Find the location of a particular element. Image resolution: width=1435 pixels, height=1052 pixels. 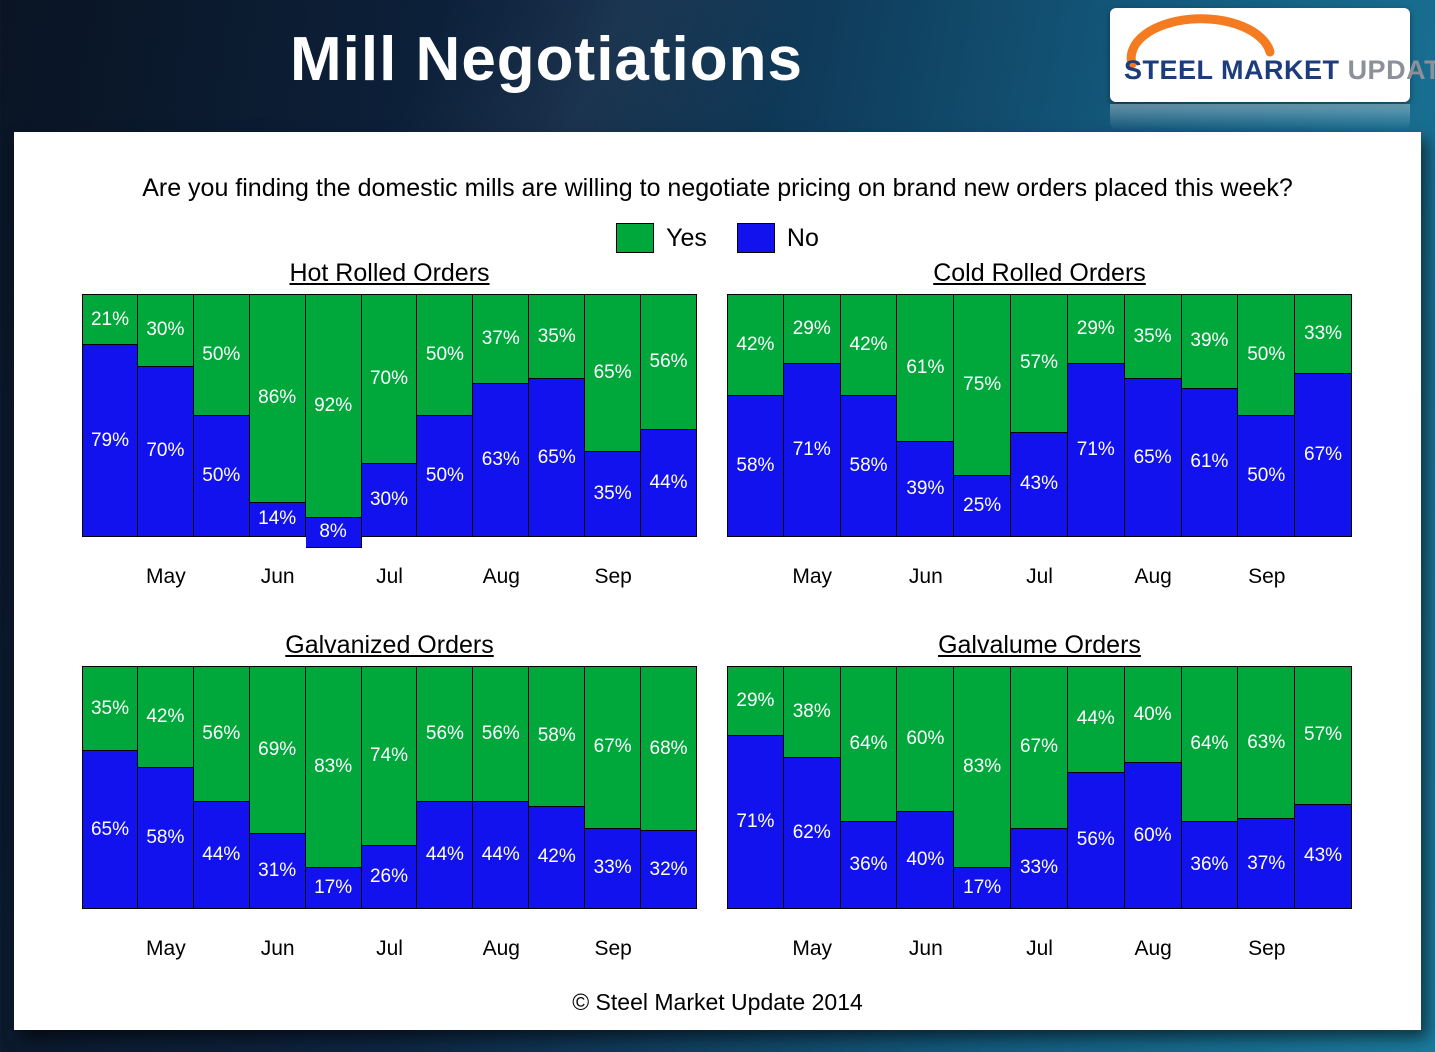

bar-segment-yes: 29% is located at coordinates (812, 329).